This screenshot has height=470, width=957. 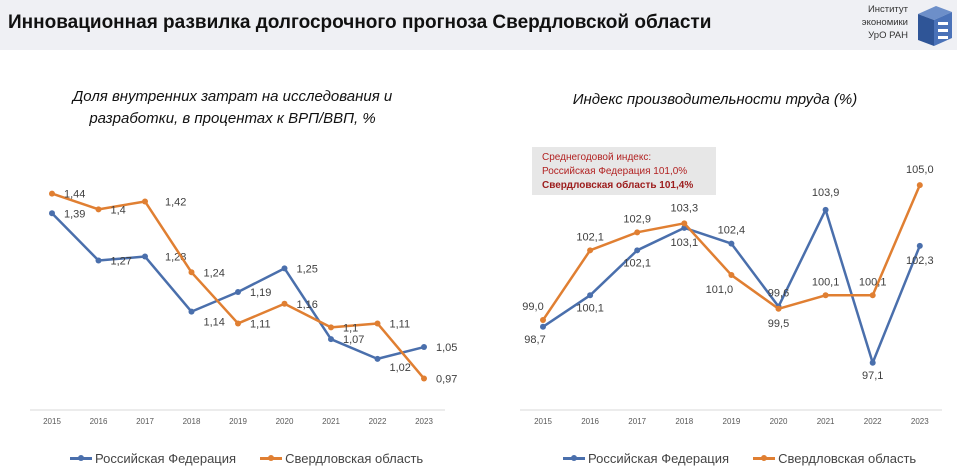 What do you see at coordinates (618, 185) in the screenshot?
I see `summary-line-bold: Свердловская область 101,4%` at bounding box center [618, 185].